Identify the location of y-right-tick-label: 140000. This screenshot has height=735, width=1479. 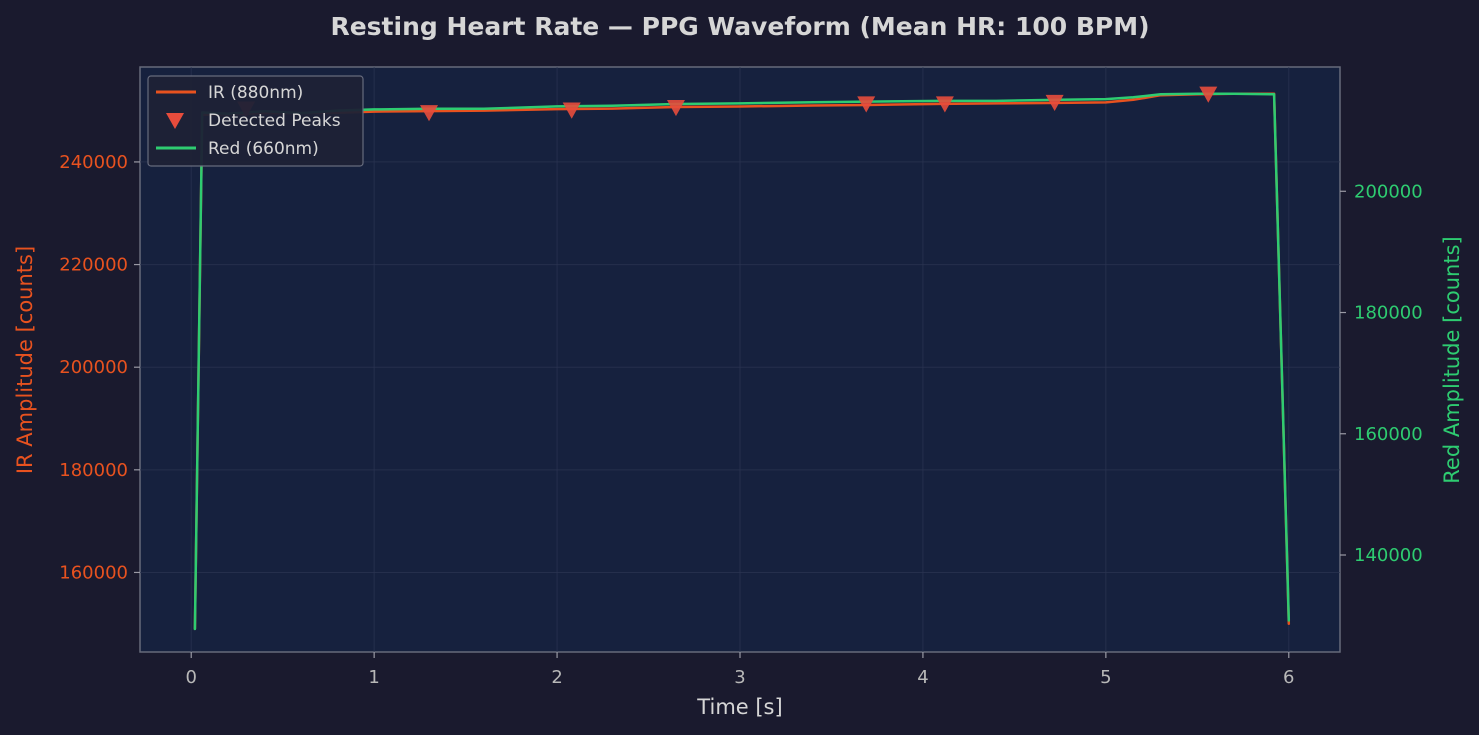
(1388, 555).